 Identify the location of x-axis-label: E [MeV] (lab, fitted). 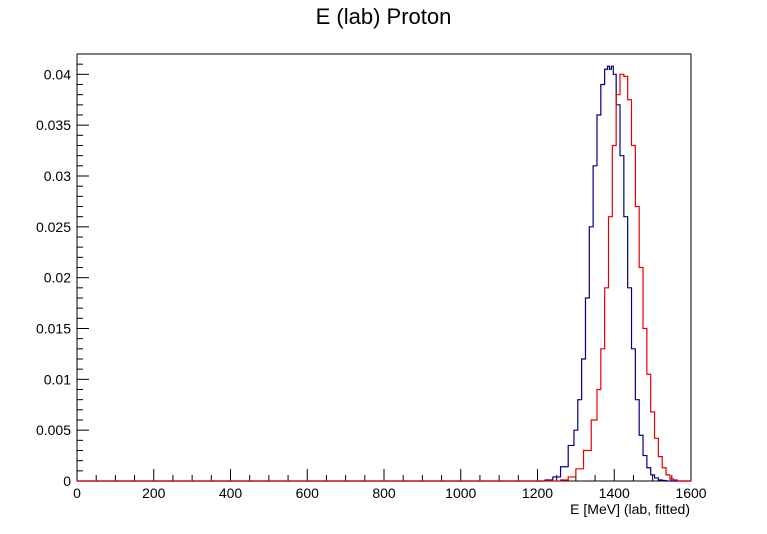
(630, 509).